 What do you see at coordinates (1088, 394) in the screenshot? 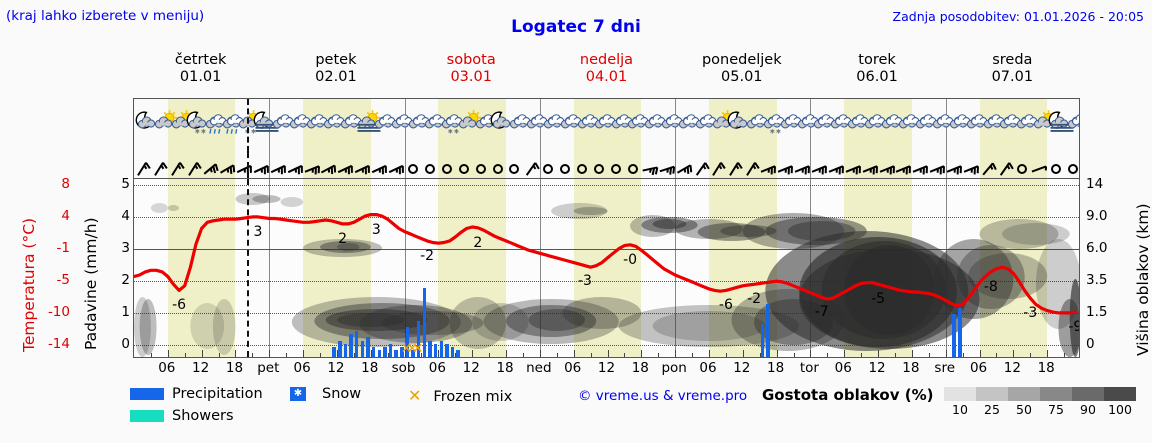
I see `cloud-density-swatch` at bounding box center [1088, 394].